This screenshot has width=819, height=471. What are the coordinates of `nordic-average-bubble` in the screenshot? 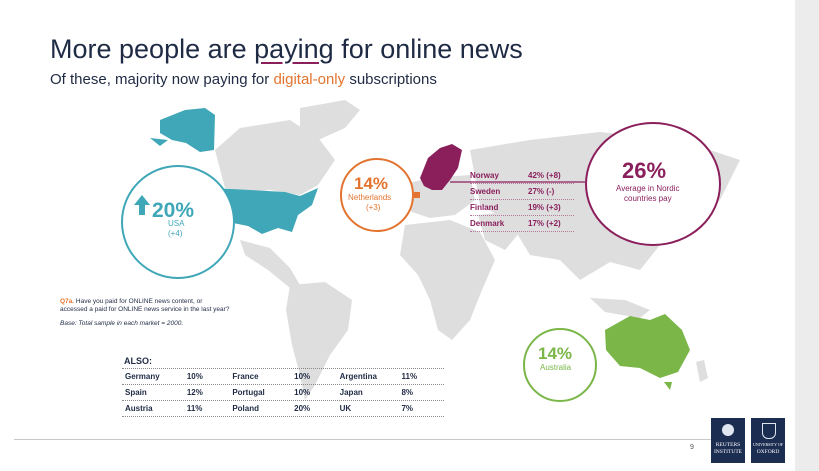 It's located at (653, 184).